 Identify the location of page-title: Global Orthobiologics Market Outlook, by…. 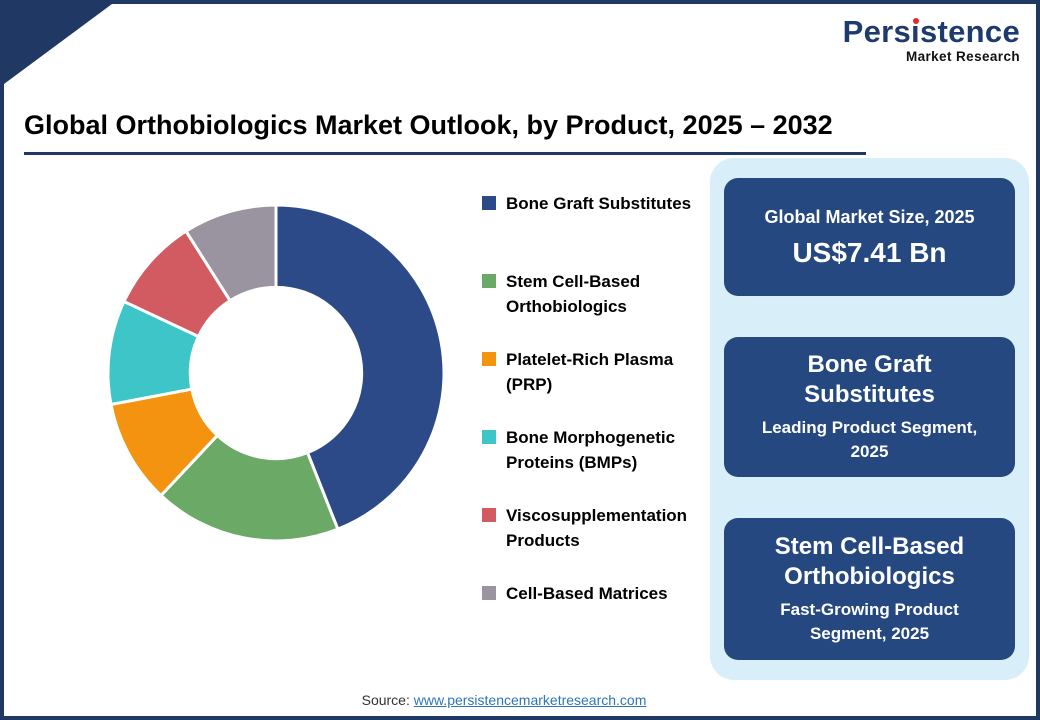
(428, 125).